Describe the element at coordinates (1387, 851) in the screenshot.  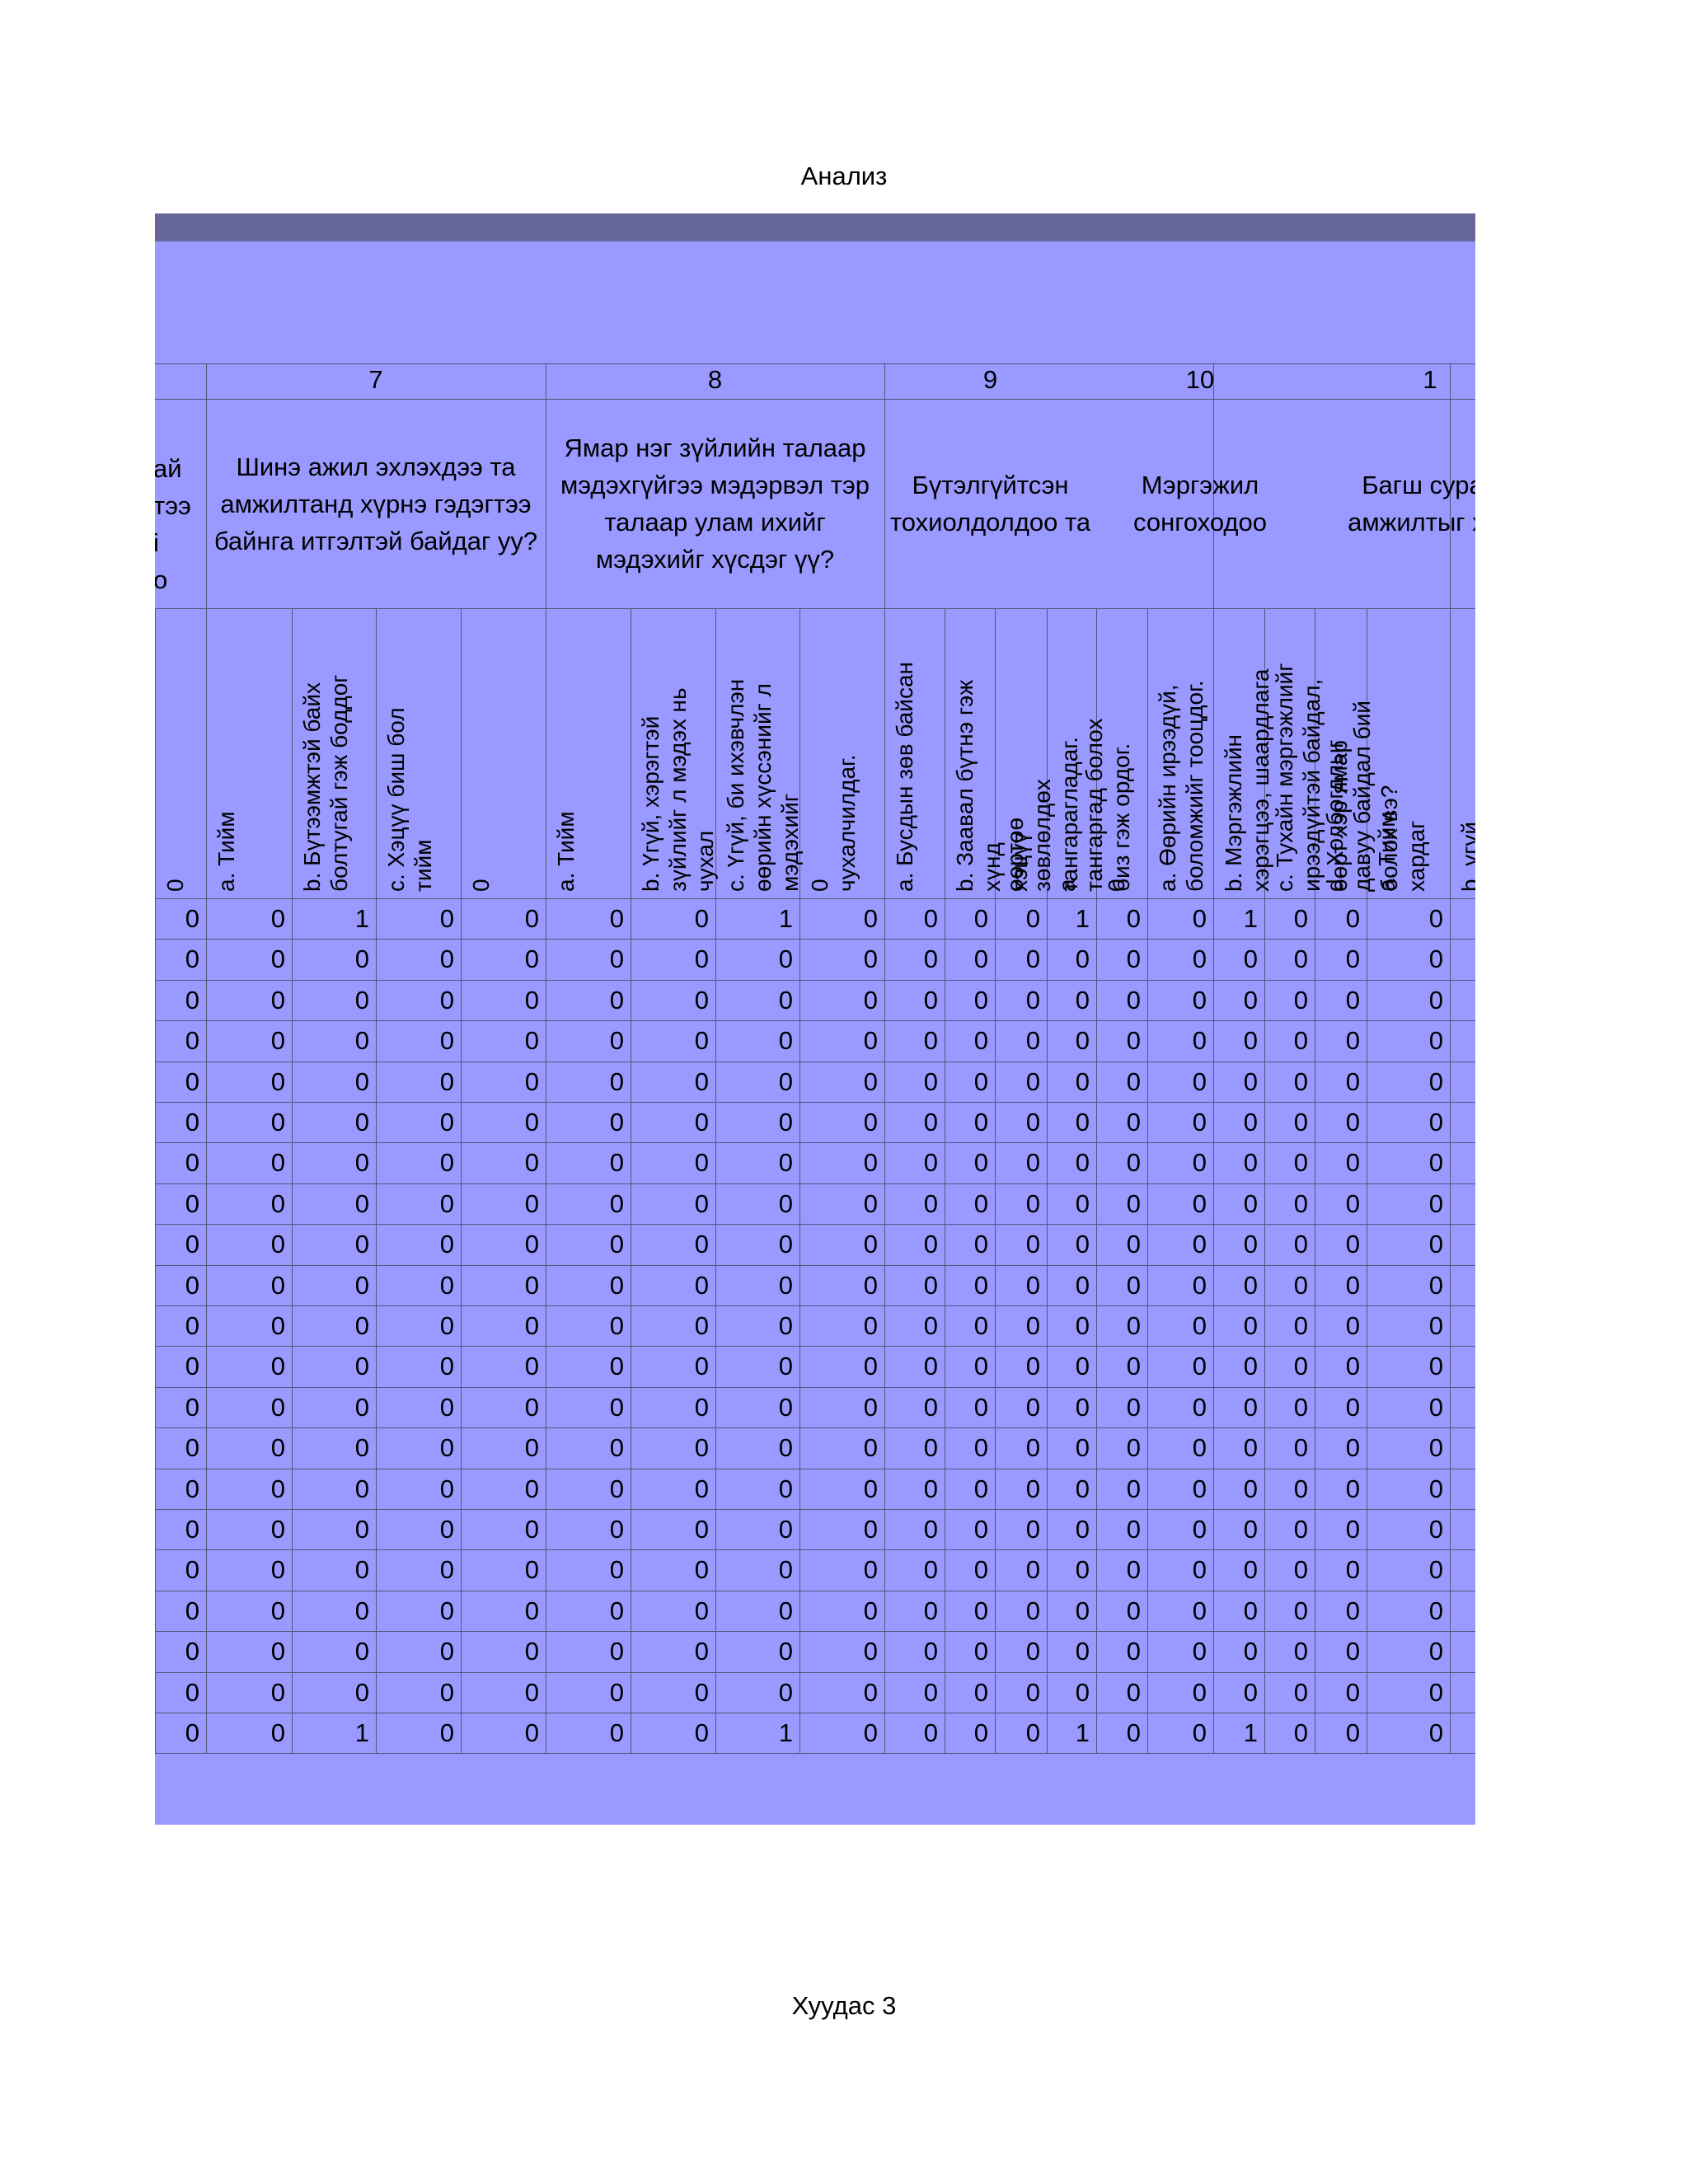
I see `option-label: a. Тийм` at that location.